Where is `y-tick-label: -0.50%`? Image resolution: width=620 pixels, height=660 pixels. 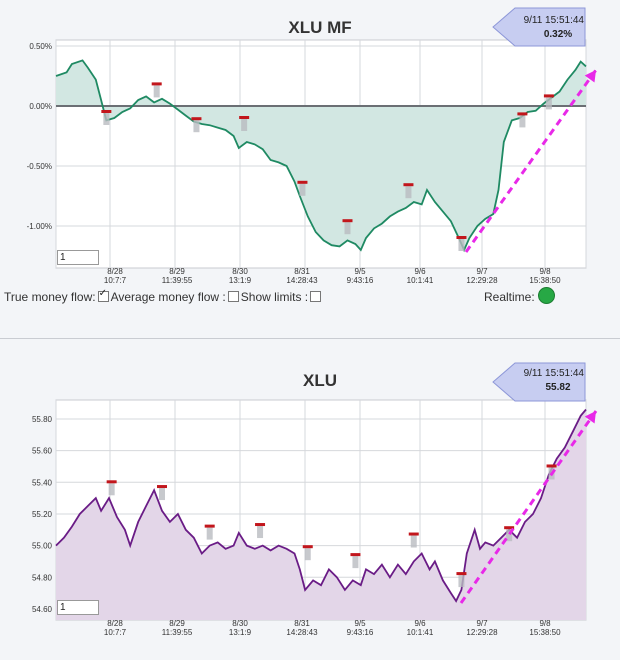
y-tick-label: -0.50% is located at coordinates (39, 166).